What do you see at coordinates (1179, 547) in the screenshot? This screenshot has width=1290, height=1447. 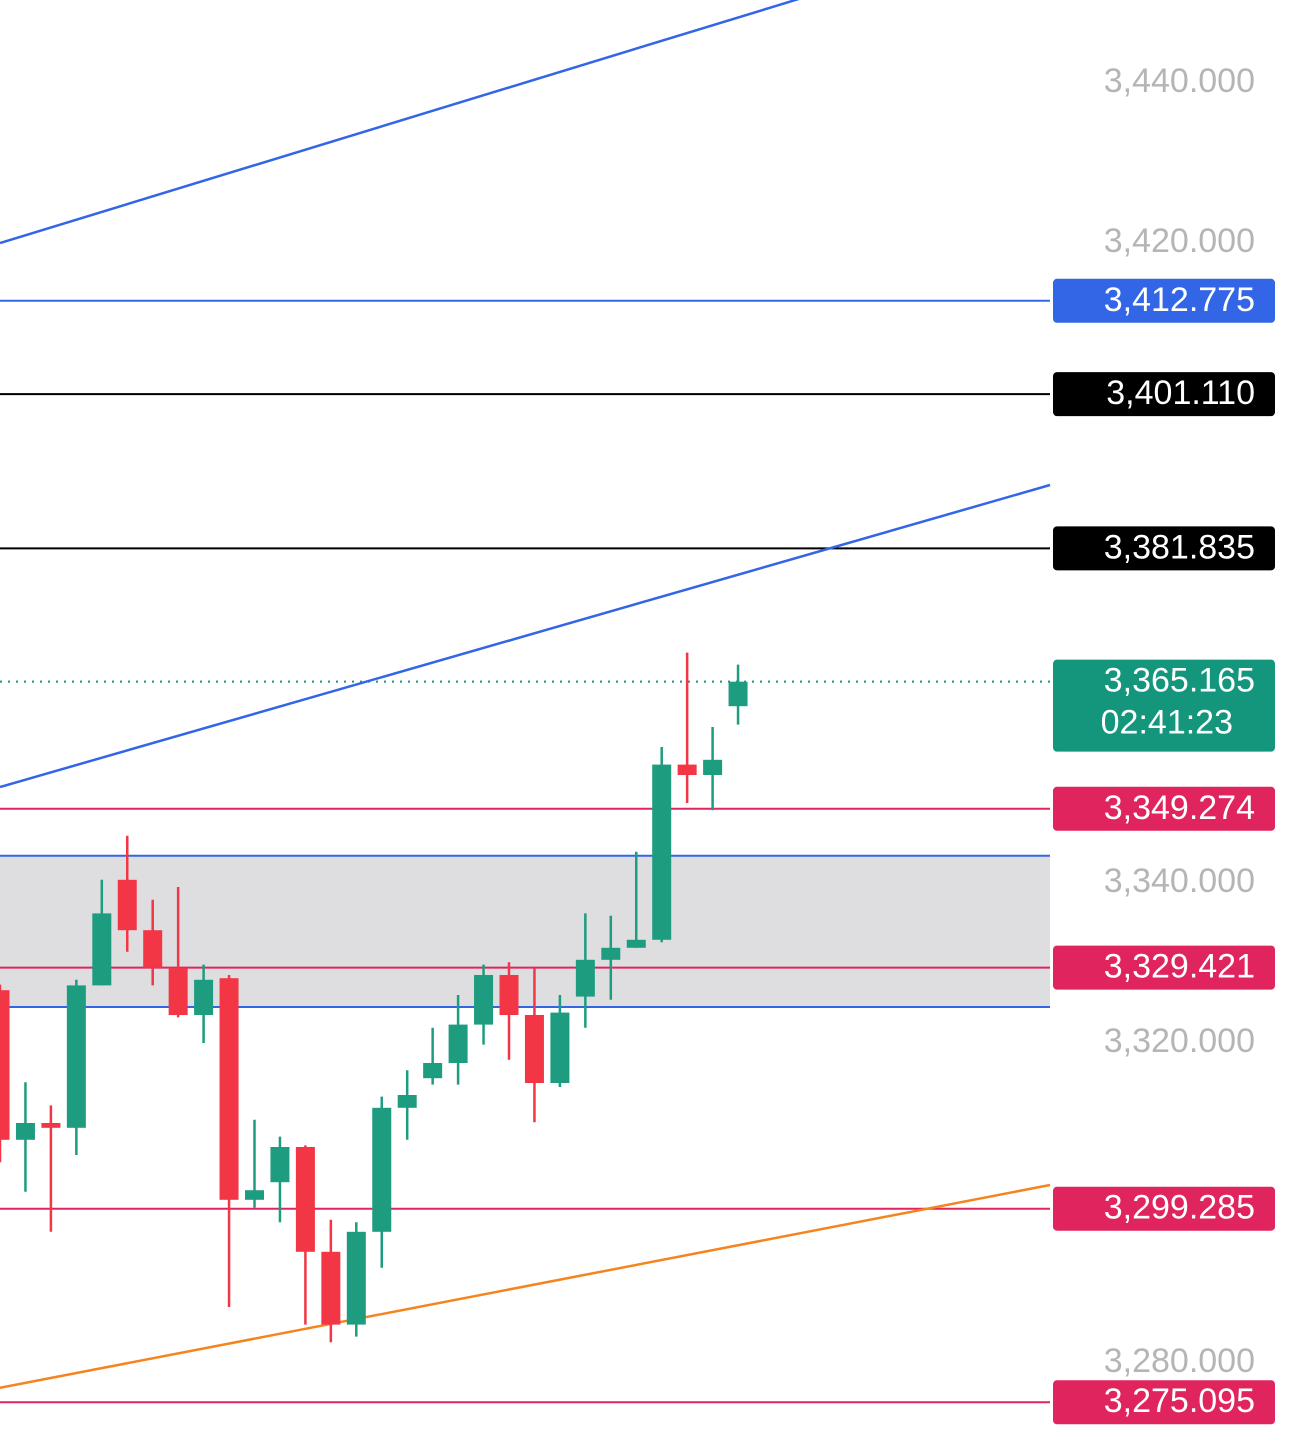 I see `price-label: 3,381.835` at bounding box center [1179, 547].